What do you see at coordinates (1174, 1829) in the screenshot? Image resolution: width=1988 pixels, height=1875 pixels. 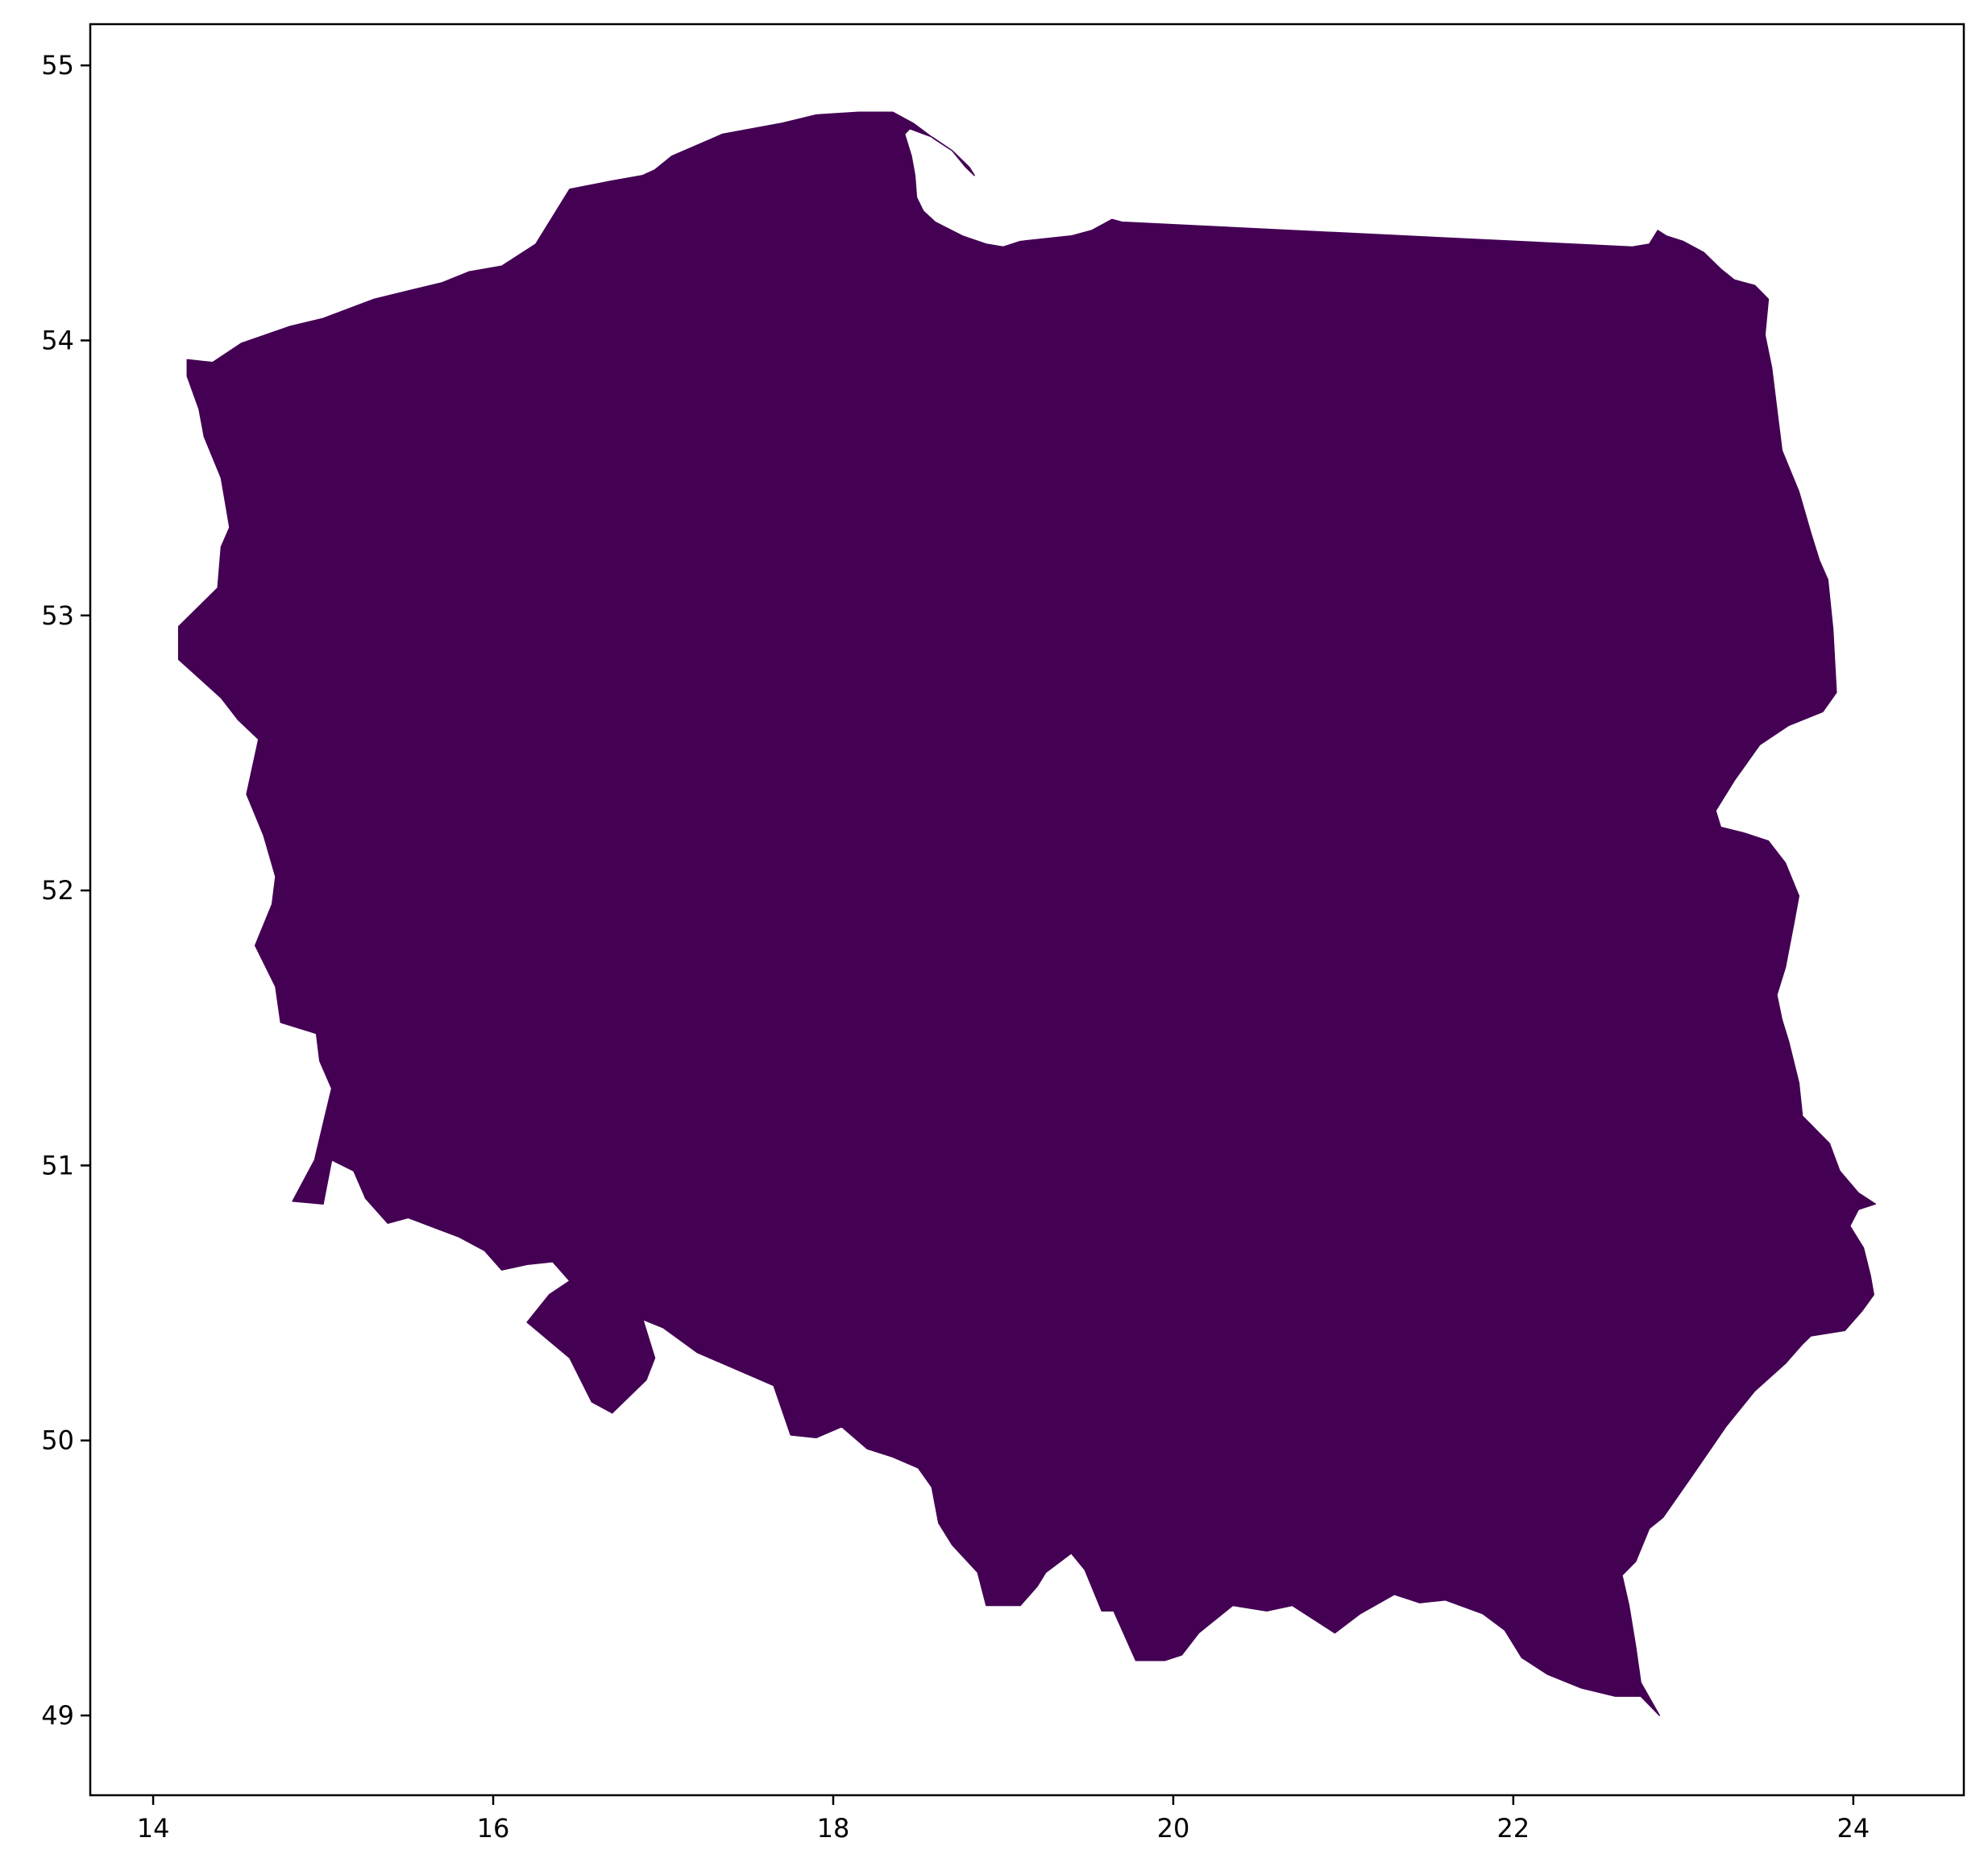 I see `x-tick-label: 20` at bounding box center [1174, 1829].